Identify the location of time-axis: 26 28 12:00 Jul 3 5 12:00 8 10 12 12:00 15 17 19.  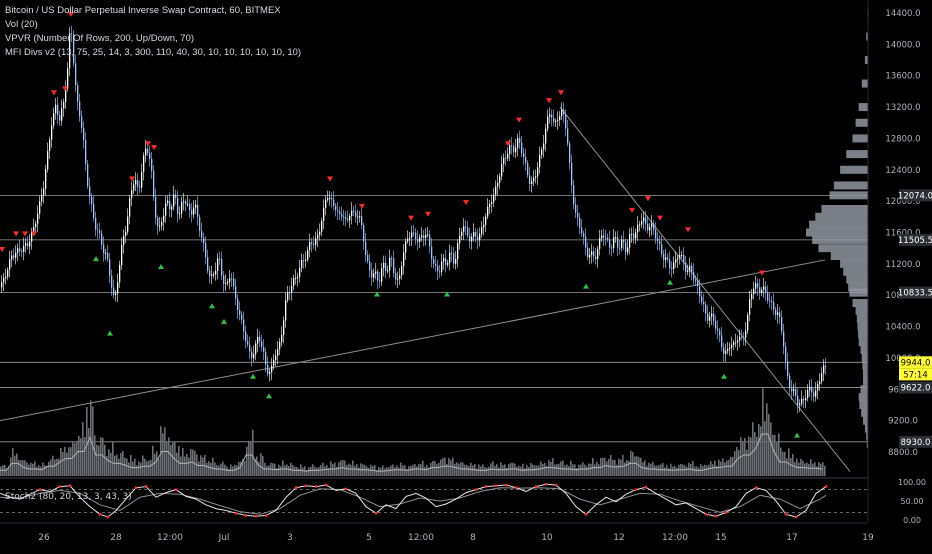
(437, 532).